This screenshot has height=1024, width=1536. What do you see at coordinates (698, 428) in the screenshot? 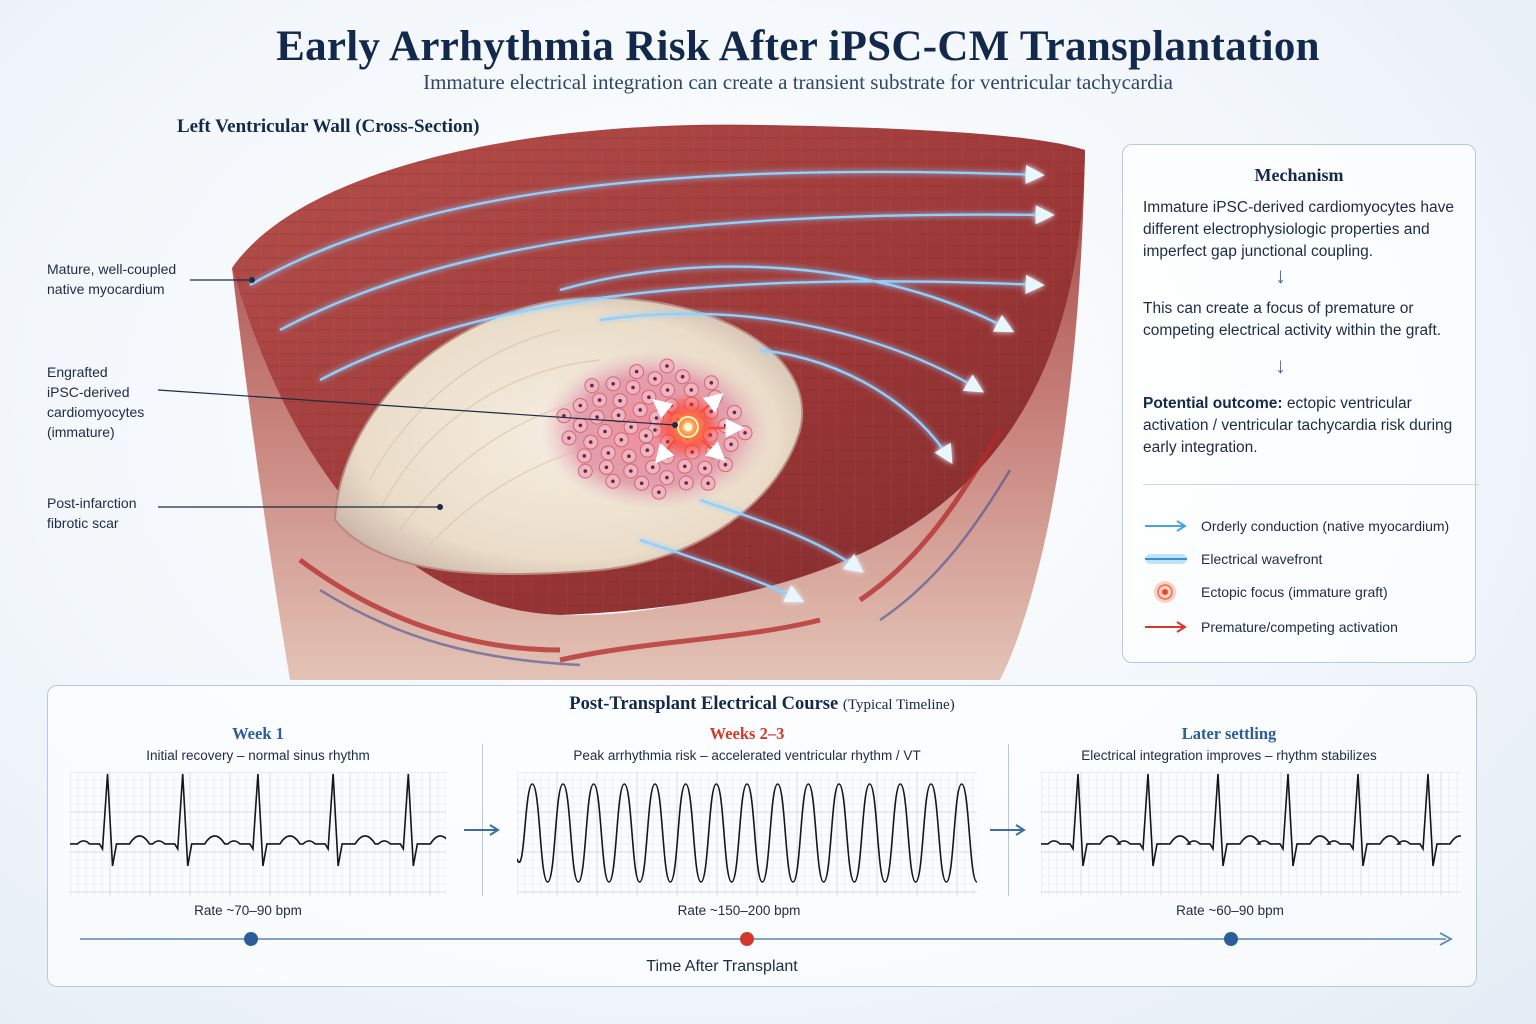
I see `premature-activation-arrows` at bounding box center [698, 428].